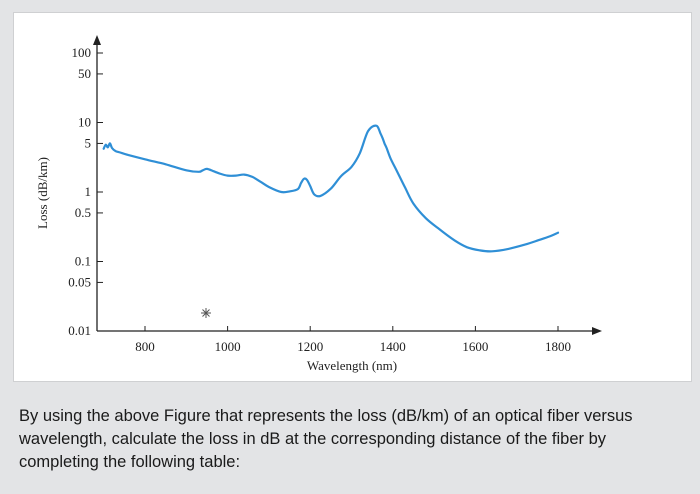 This screenshot has height=494, width=700. Describe the element at coordinates (393, 346) in the screenshot. I see `x-tick-label: 1400` at that location.